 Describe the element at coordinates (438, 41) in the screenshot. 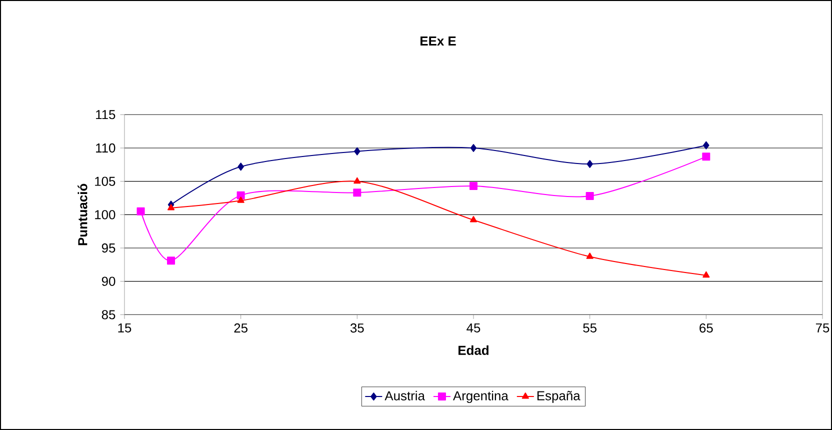

I see `chart-title: EEx E` at that location.